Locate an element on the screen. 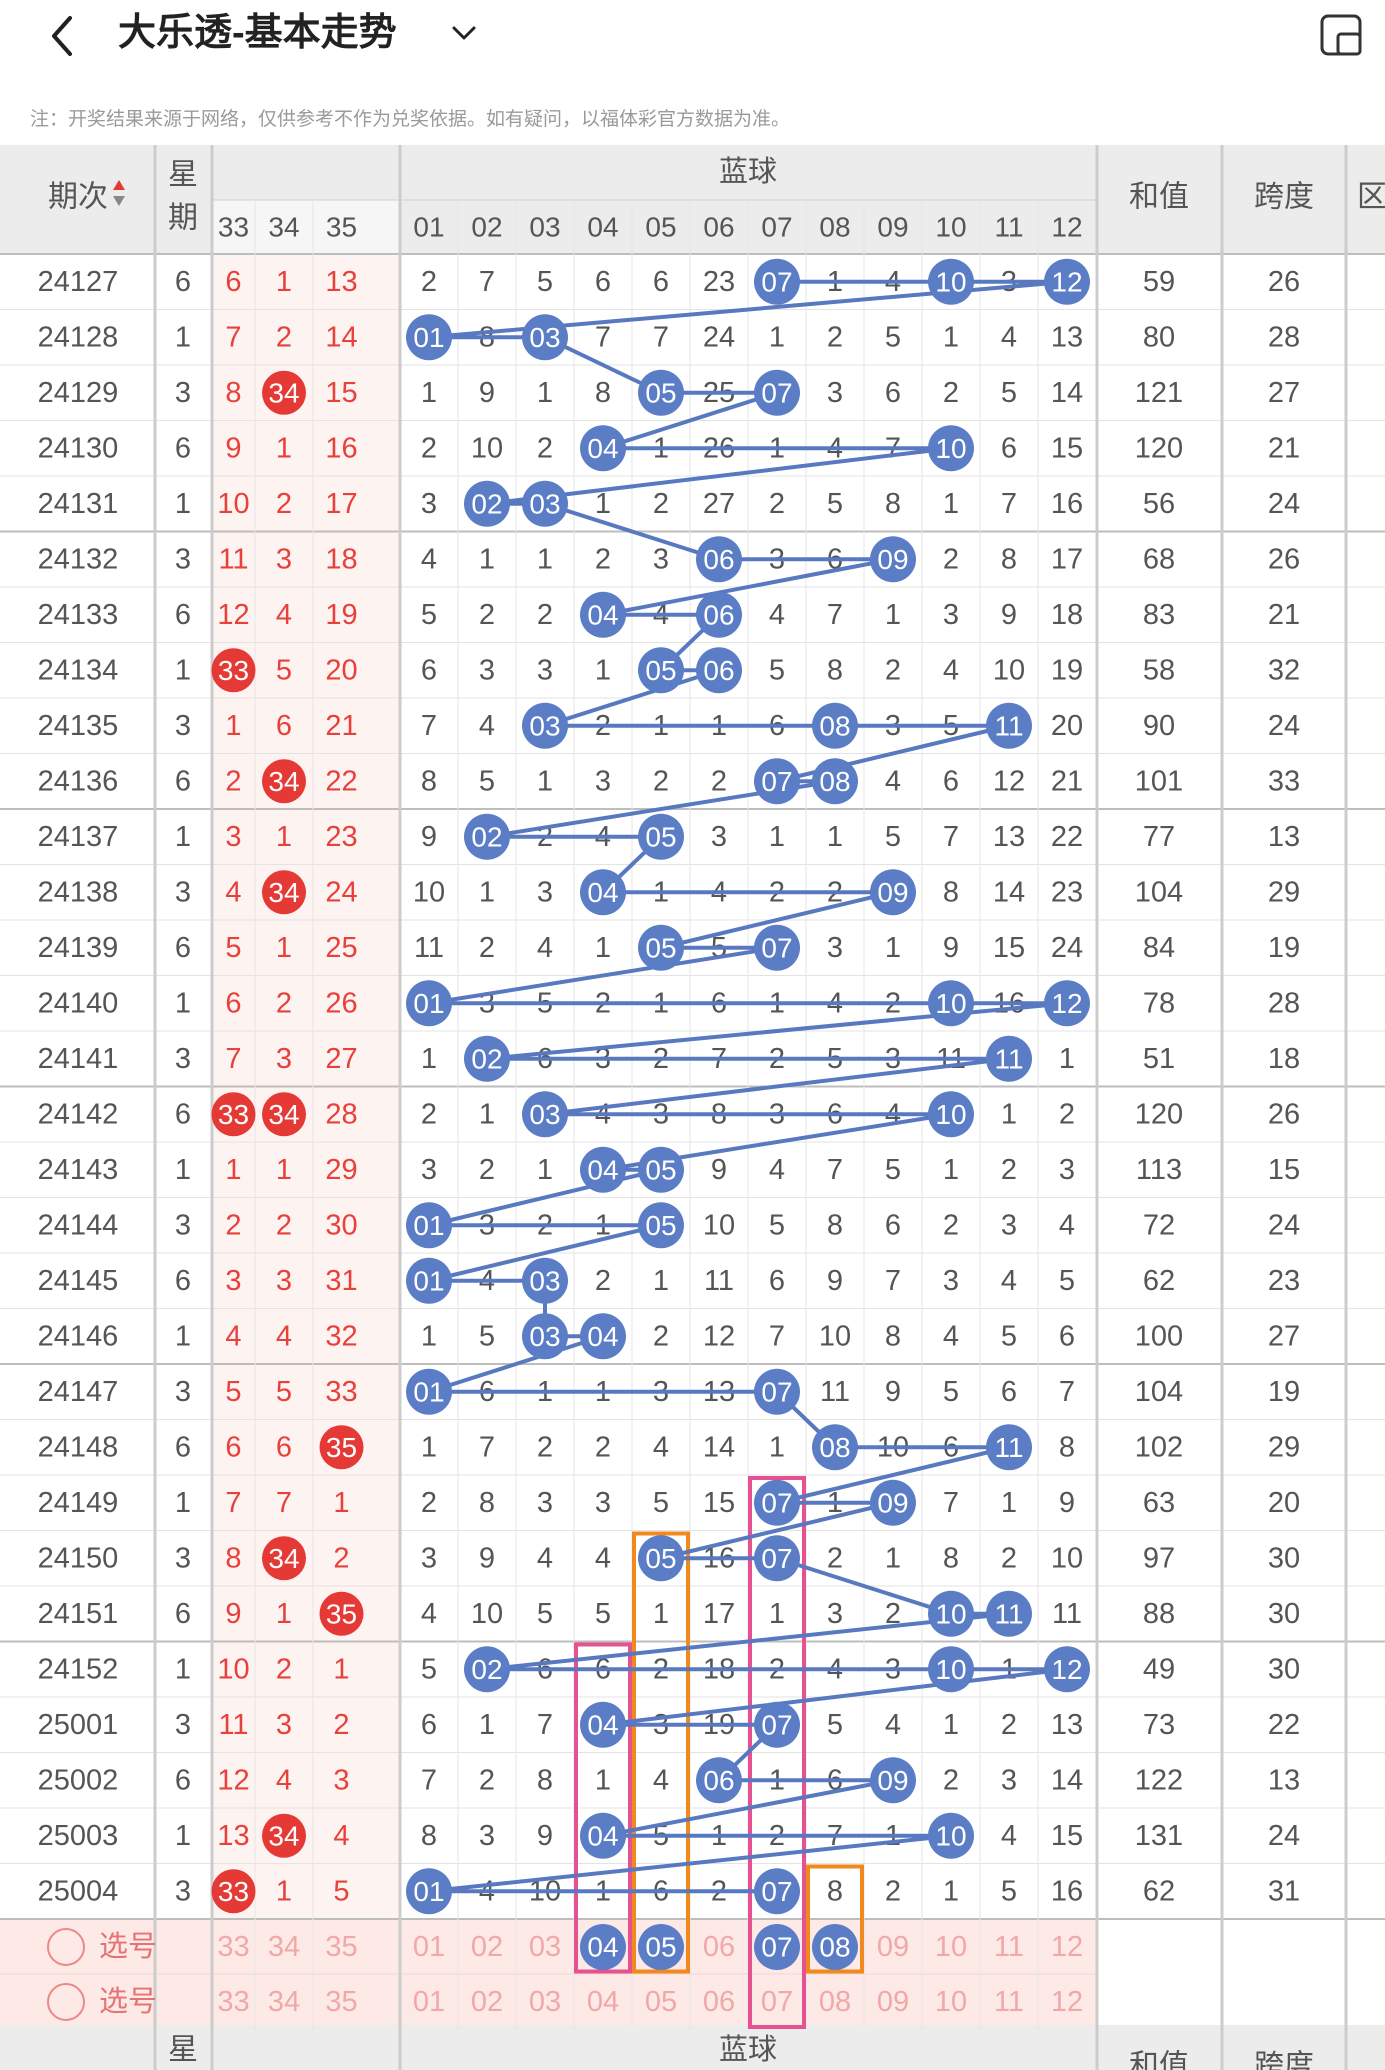 This screenshot has height=2070, width=1385. disclaimer-notice: 注：开奖结果来源于网络，仅供参考不作为兑奖依据。如有疑问，以福体彩官方数据为准。 is located at coordinates (410, 119).